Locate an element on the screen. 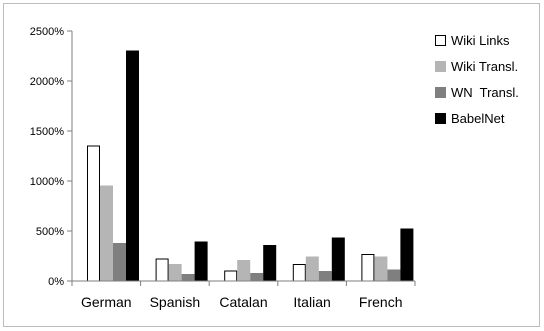 The image size is (544, 331). y-tick-label: 1000% is located at coordinates (47, 182).